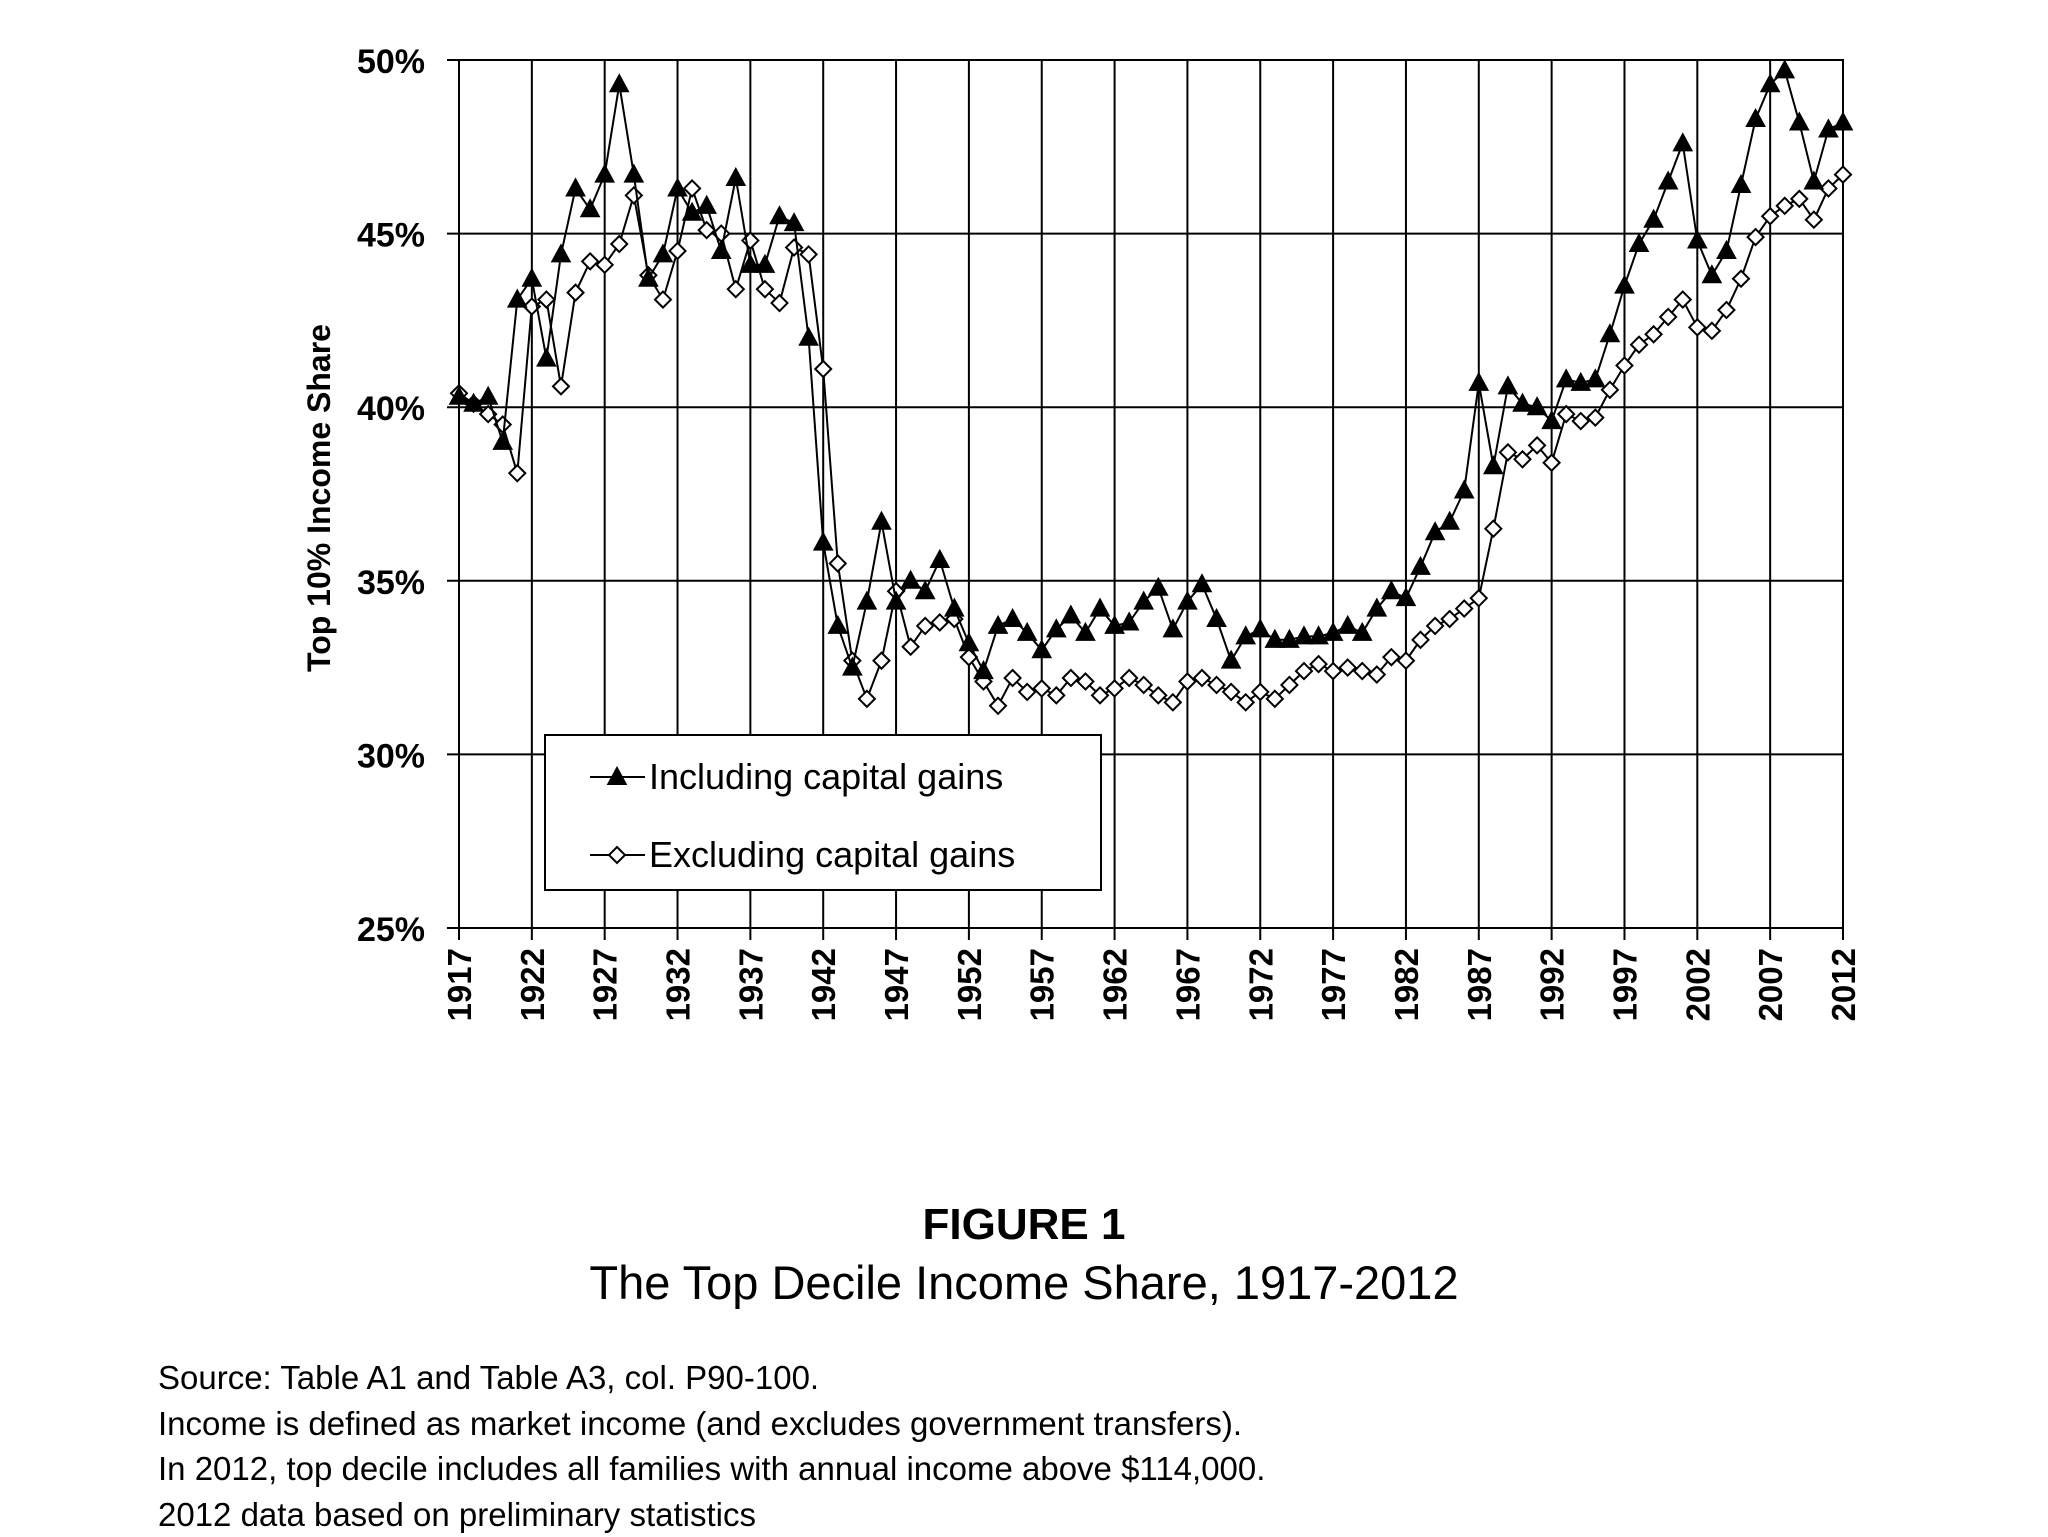 This screenshot has width=2048, height=1537. What do you see at coordinates (823, 984) in the screenshot?
I see `x-tick-label: 1942` at bounding box center [823, 984].